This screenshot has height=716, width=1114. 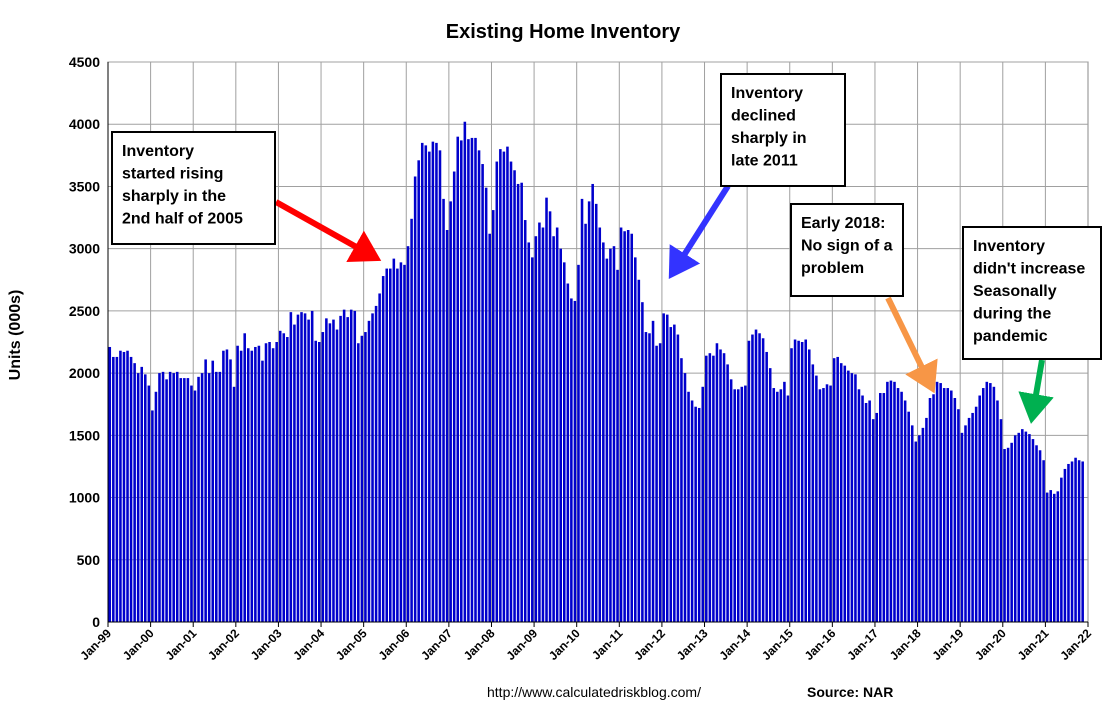 What do you see at coordinates (172, 174) in the screenshot?
I see `annotation-text-line: started rising` at bounding box center [172, 174].